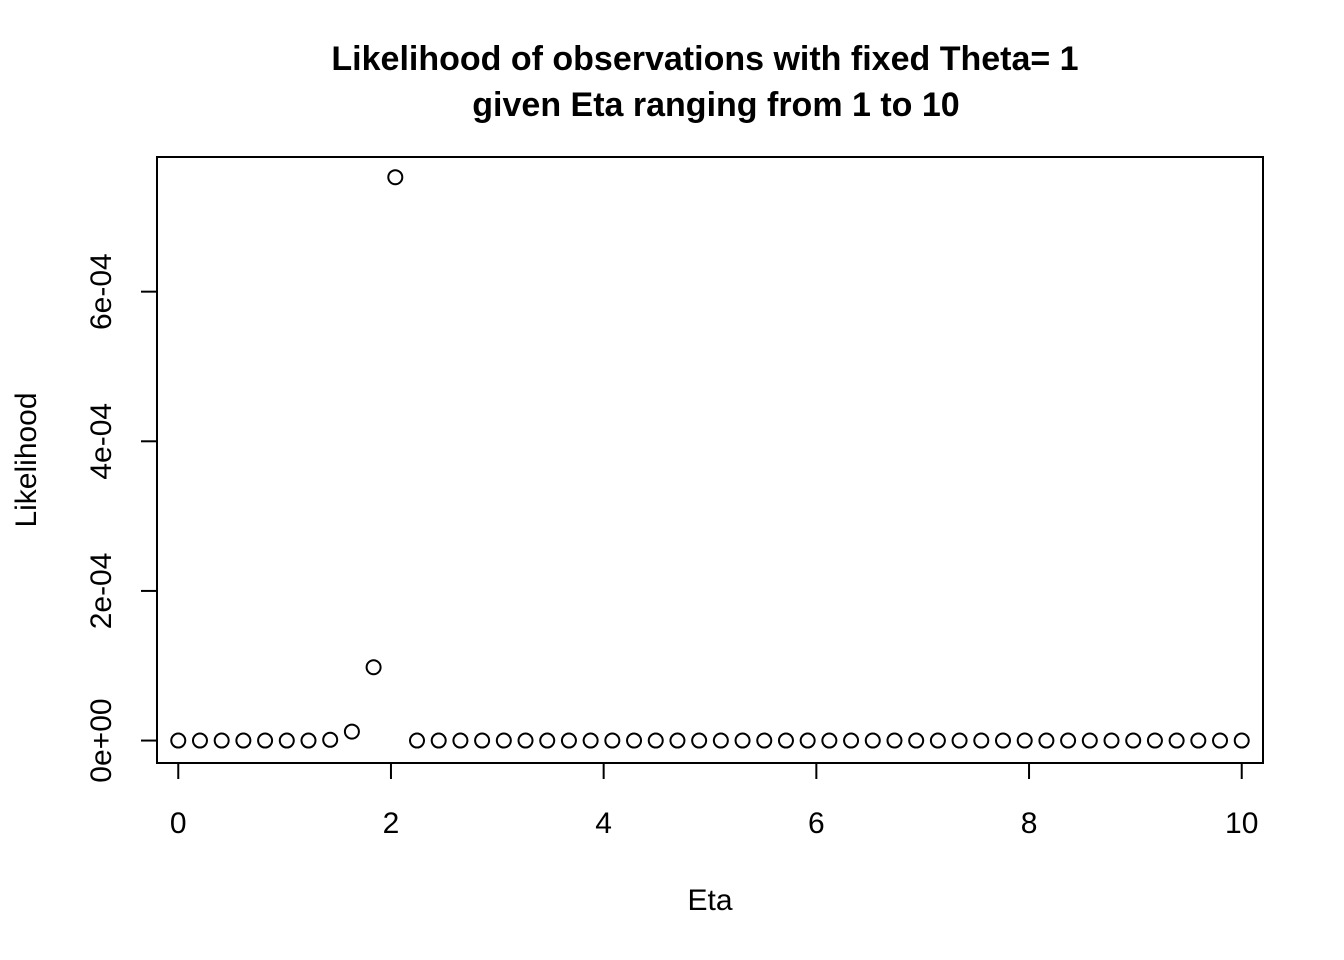 The height and width of the screenshot is (960, 1344). Describe the element at coordinates (391, 823) in the screenshot. I see `x-tick-label: 2` at that location.